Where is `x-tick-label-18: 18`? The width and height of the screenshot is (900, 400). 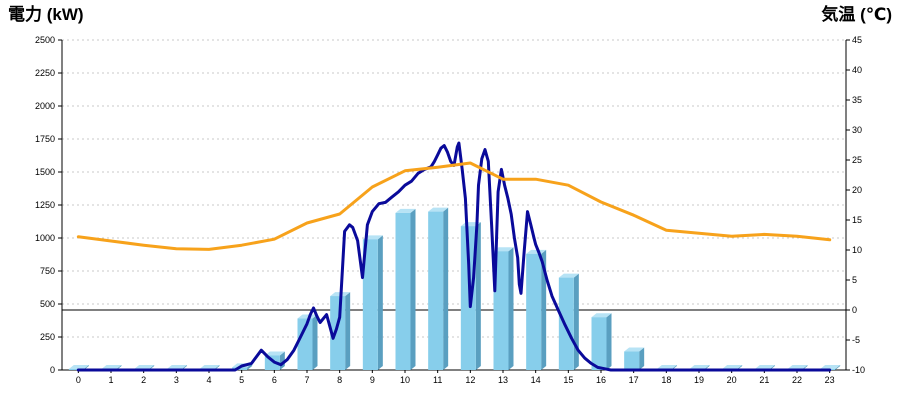 x-tick-label-18: 18 is located at coordinates (666, 380).